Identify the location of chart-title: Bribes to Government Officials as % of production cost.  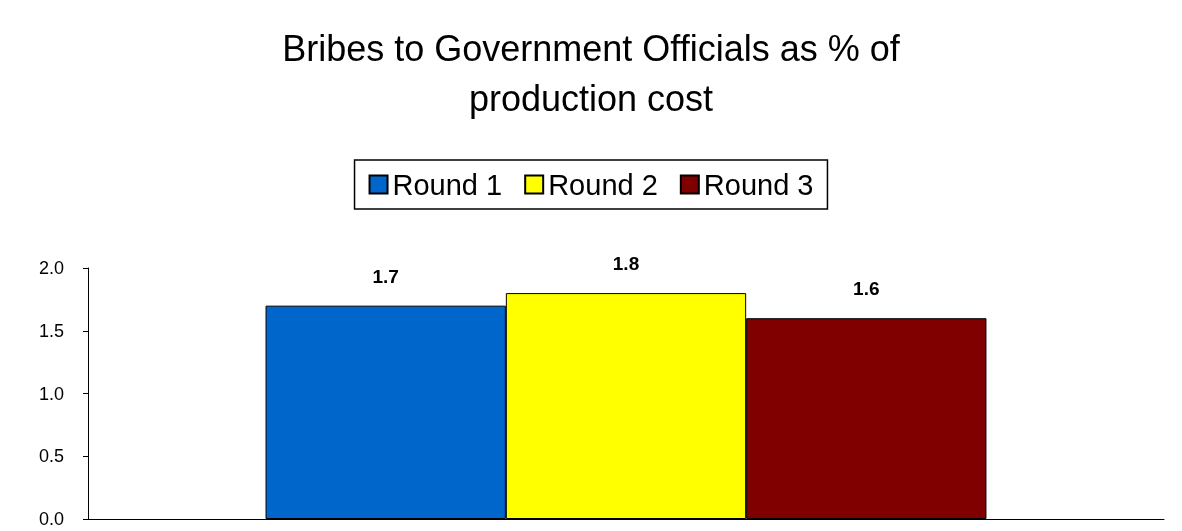
(591, 73).